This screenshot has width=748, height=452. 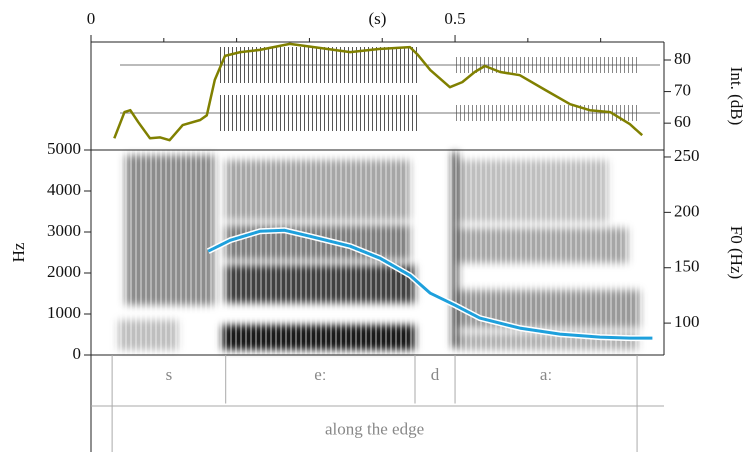 I want to click on y-axis-label: Hz, so click(x=18, y=252).